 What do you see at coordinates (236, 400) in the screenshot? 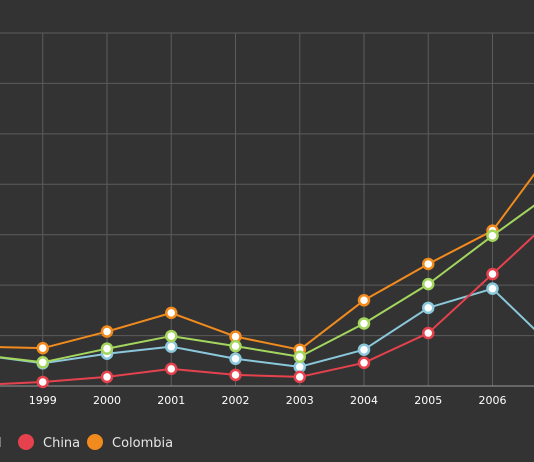
I see `x-tick-label: 2002` at bounding box center [236, 400].